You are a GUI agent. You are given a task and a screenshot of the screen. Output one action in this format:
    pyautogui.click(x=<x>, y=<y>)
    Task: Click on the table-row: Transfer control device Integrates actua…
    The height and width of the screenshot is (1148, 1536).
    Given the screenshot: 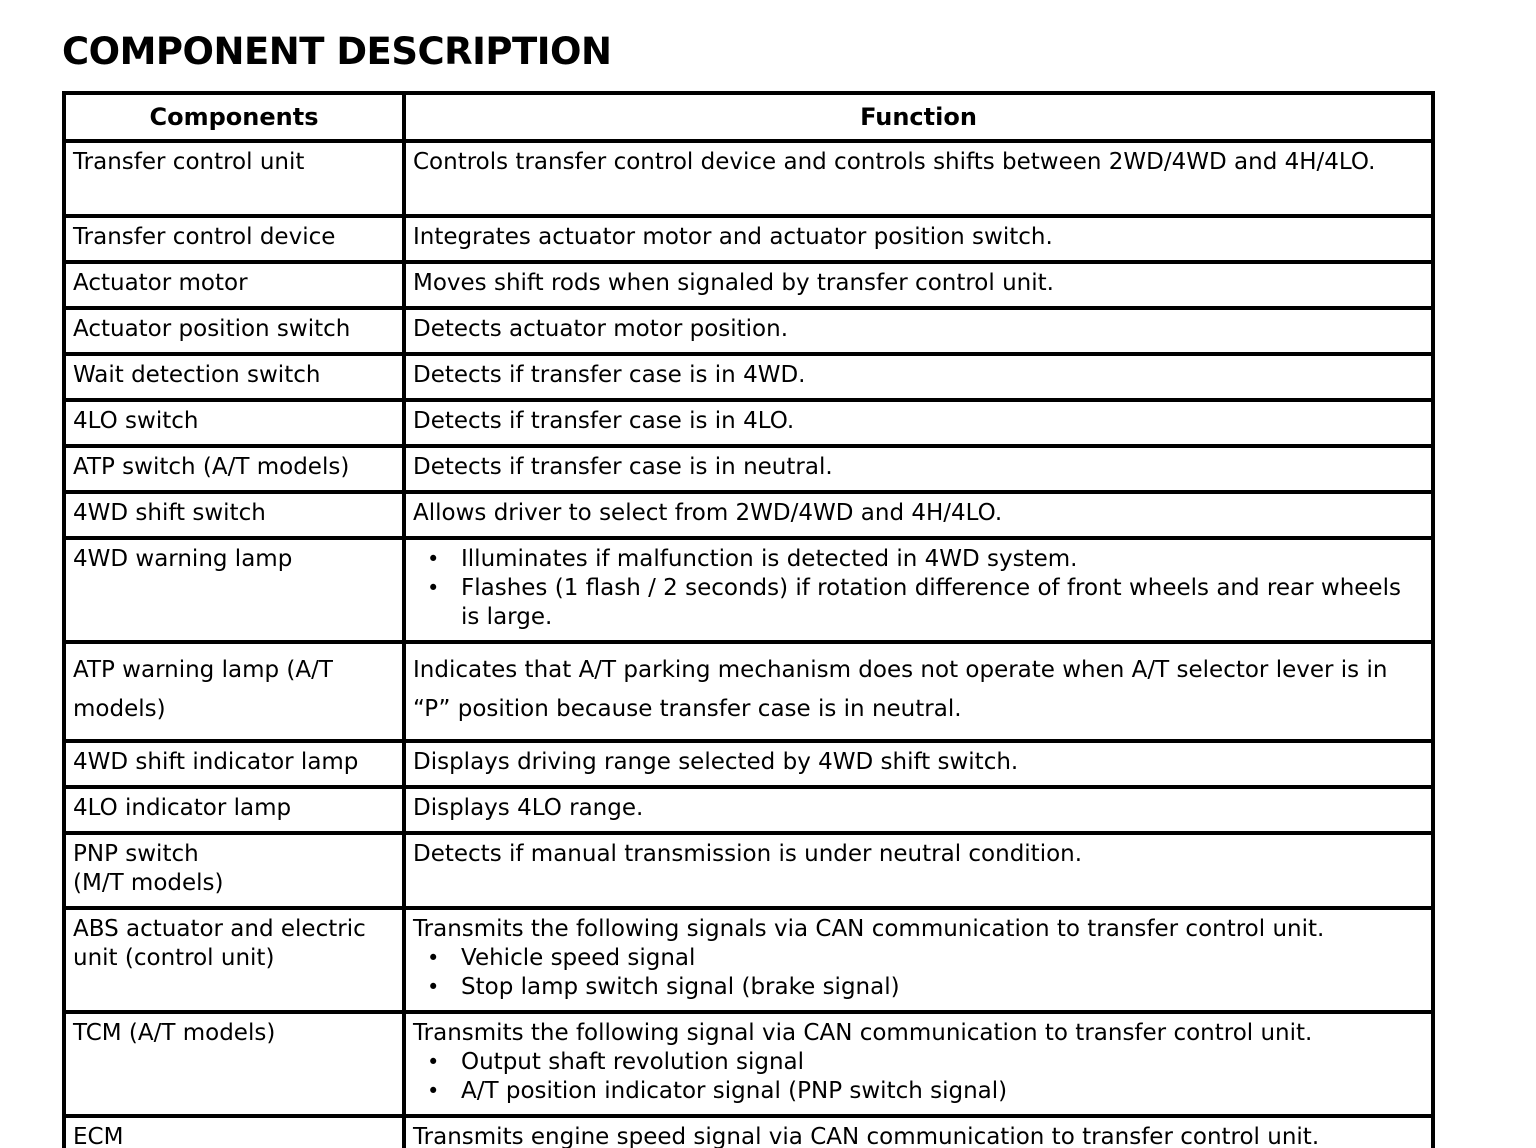 What is the action you would take?
    pyautogui.click(x=748, y=239)
    